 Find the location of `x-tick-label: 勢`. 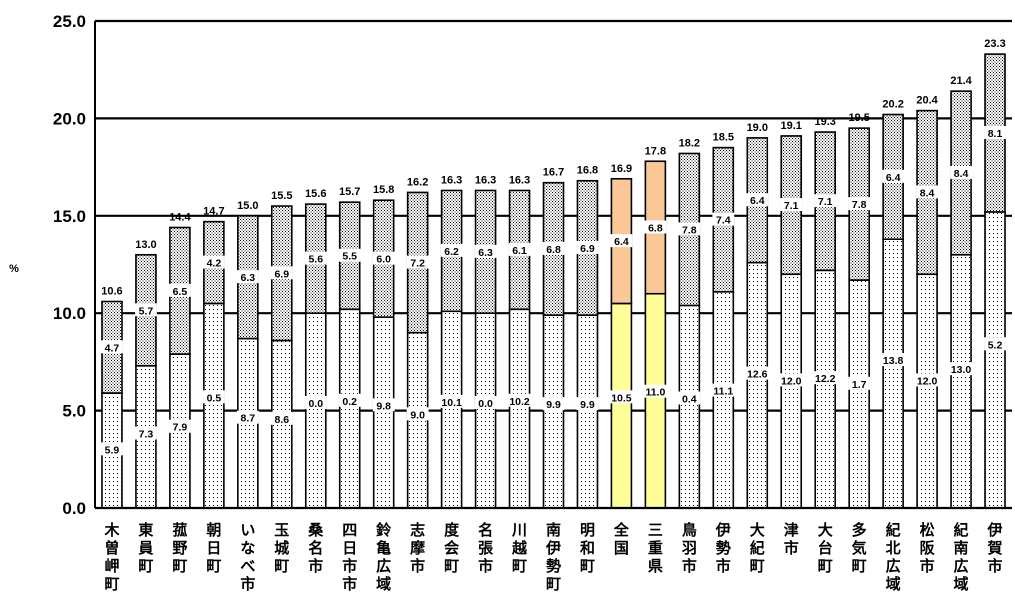

x-tick-label: 勢 is located at coordinates (723, 548).